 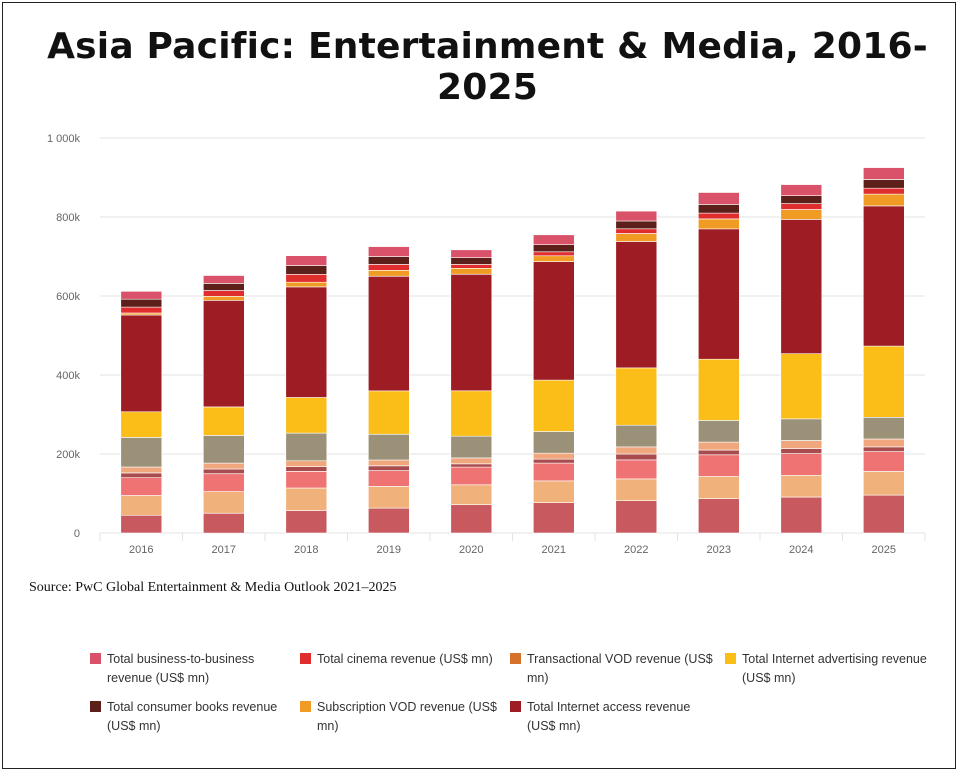 What do you see at coordinates (405, 659) in the screenshot?
I see `legend-label: Total cinema revenue (US$ mn)` at bounding box center [405, 659].